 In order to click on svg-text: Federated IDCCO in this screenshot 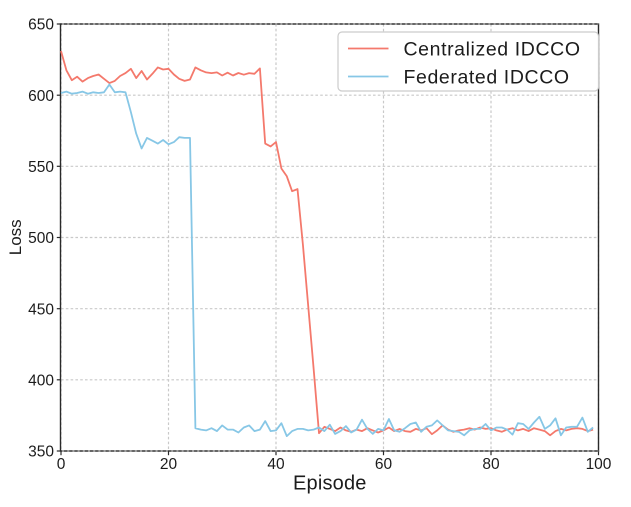, I will do `click(487, 78)`.